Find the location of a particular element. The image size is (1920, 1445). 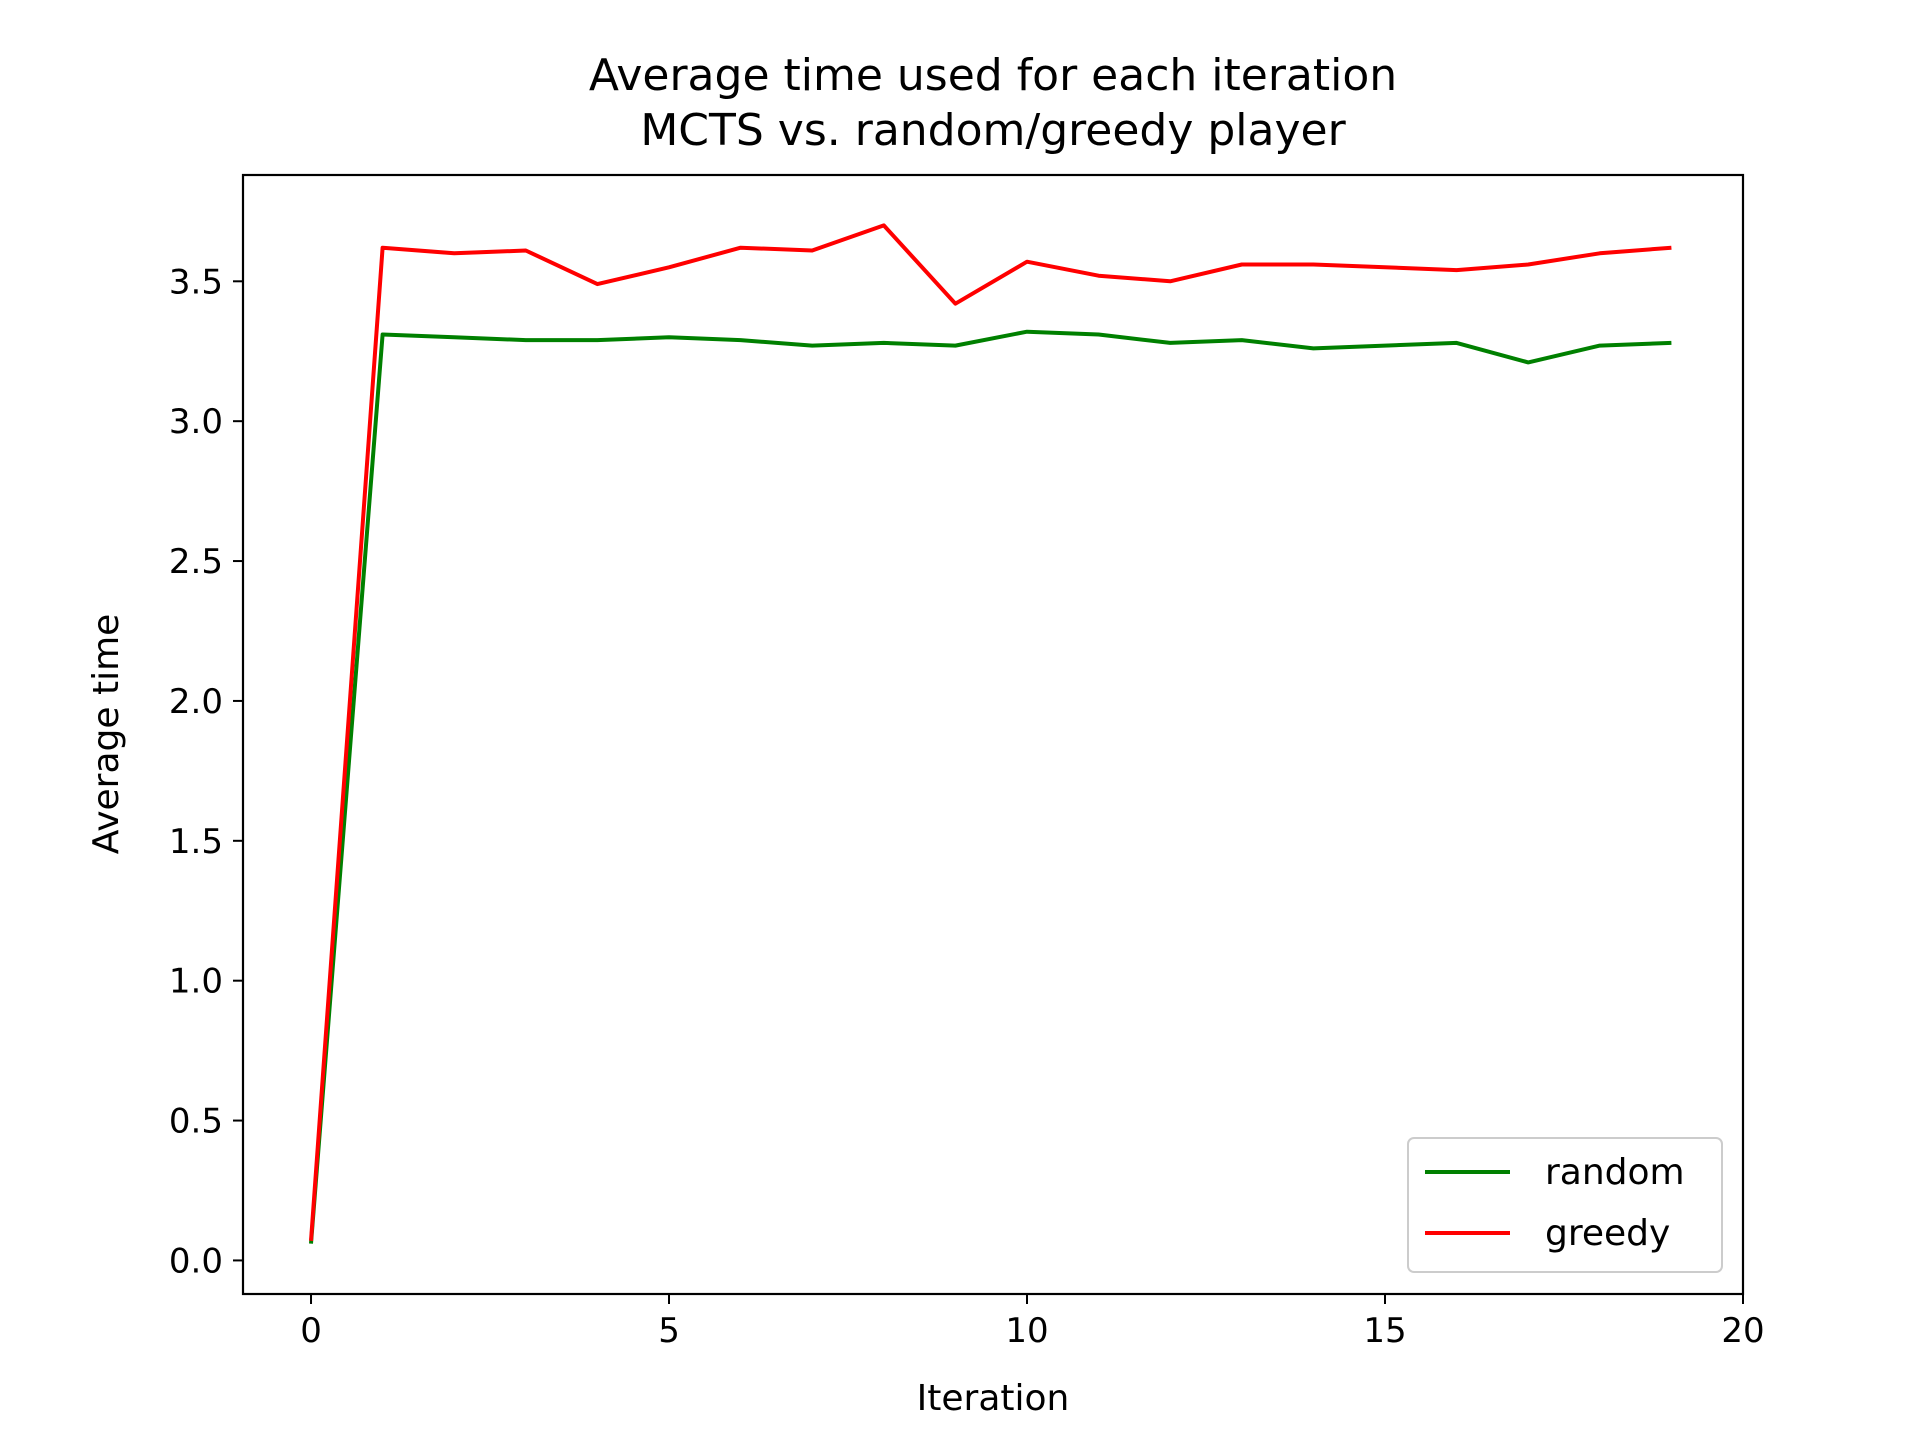

y-axis-label: Average time is located at coordinates (106, 734).